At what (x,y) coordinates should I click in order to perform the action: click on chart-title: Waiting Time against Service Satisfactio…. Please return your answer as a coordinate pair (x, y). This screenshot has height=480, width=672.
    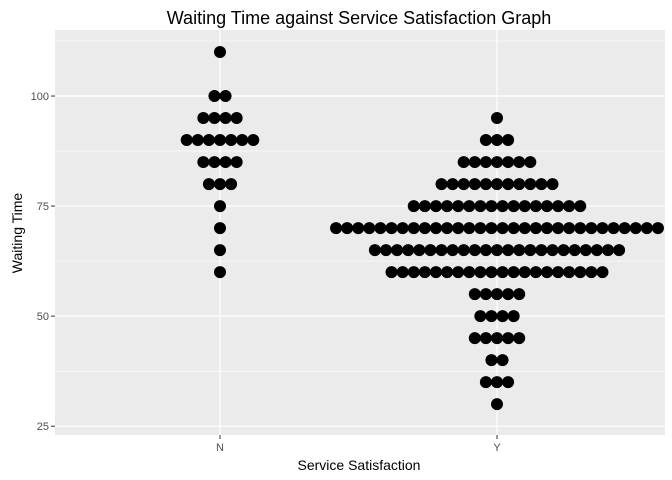
    Looking at the image, I should click on (359, 18).